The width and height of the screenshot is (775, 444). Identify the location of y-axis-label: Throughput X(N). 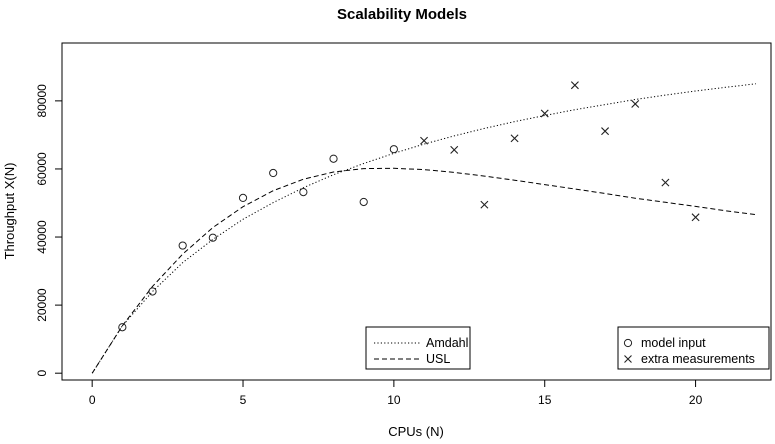
(9, 211).